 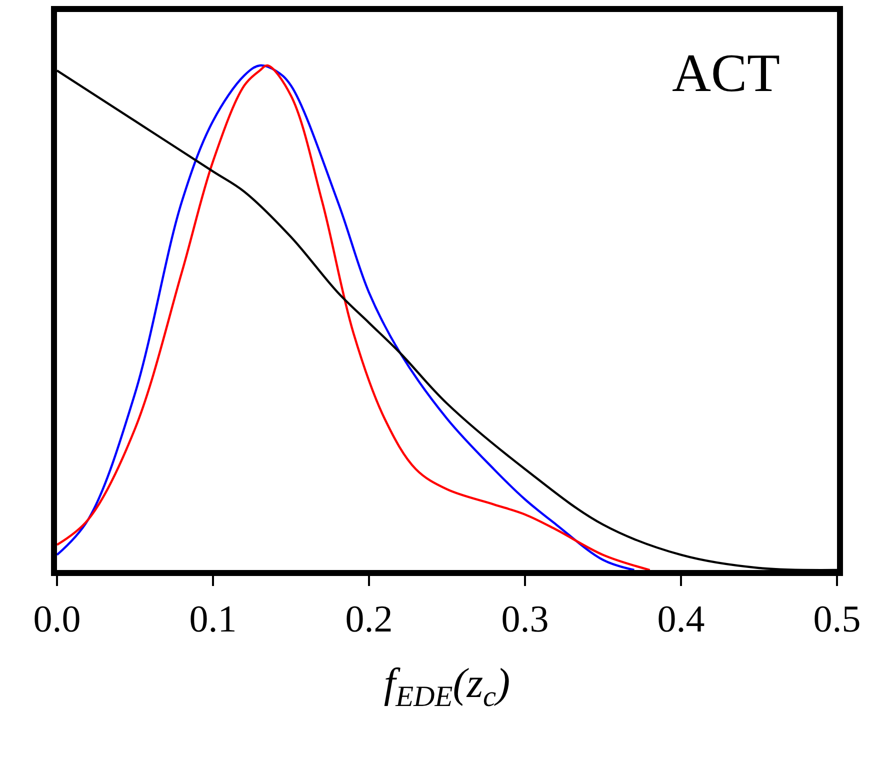 I want to click on annotation: ACT, so click(x=726, y=73).